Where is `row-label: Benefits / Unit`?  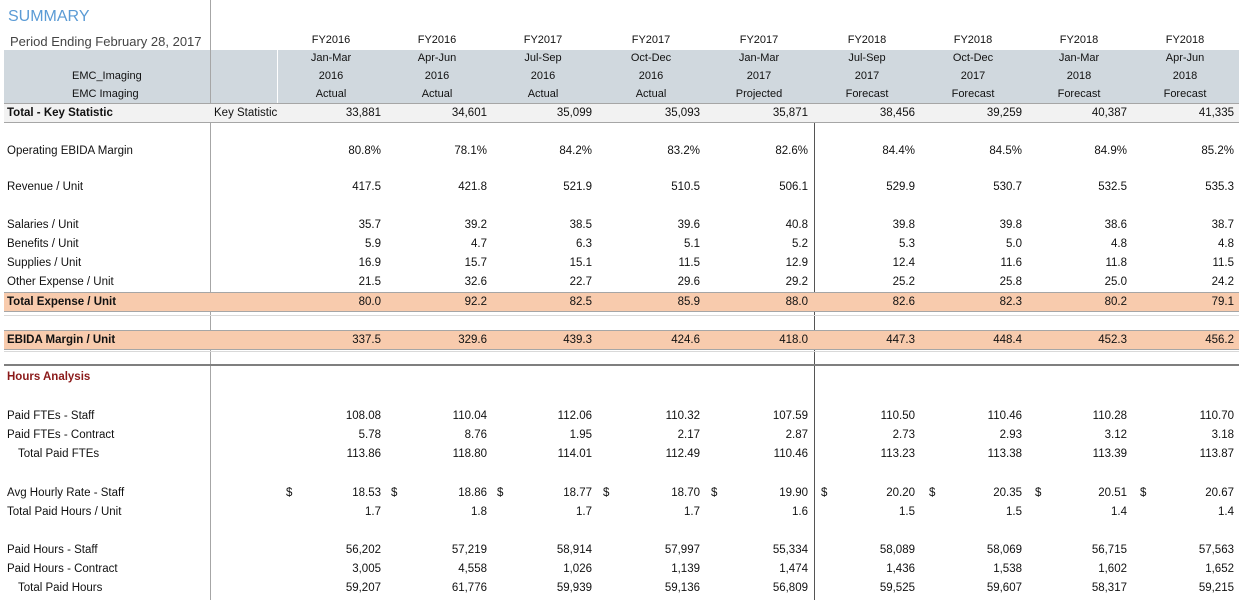
row-label: Benefits / Unit is located at coordinates (43, 244).